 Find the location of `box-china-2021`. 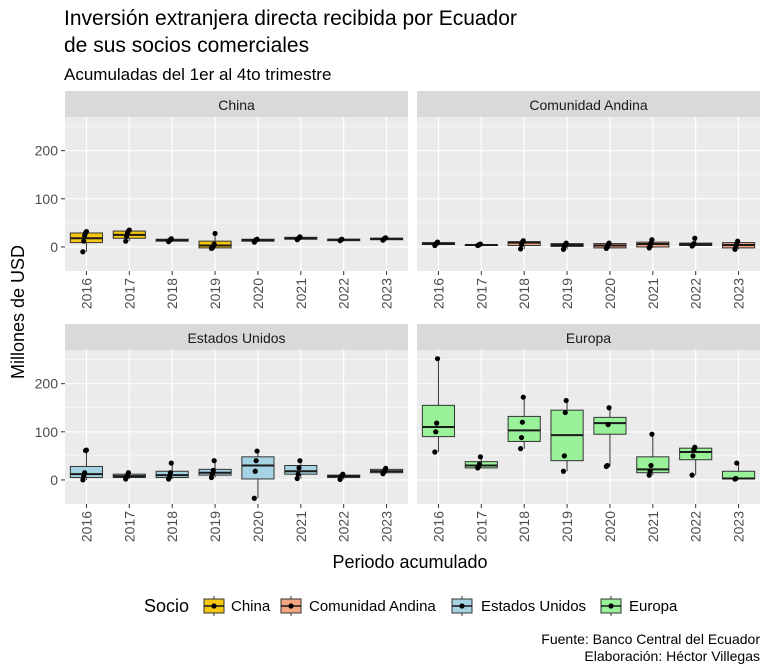

box-china-2021 is located at coordinates (301, 238).